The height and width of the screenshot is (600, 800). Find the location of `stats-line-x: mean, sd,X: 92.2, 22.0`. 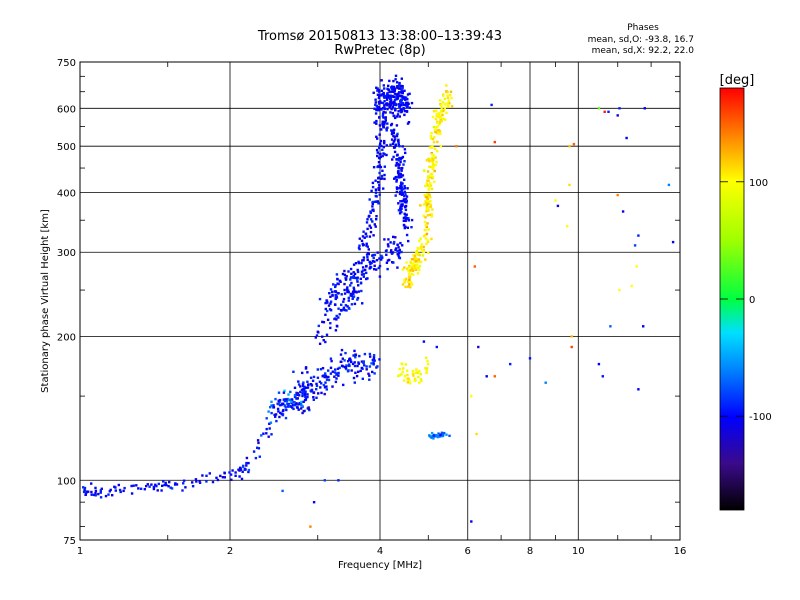

stats-line-x: mean, sd,X: 92.2, 22.0 is located at coordinates (643, 51).